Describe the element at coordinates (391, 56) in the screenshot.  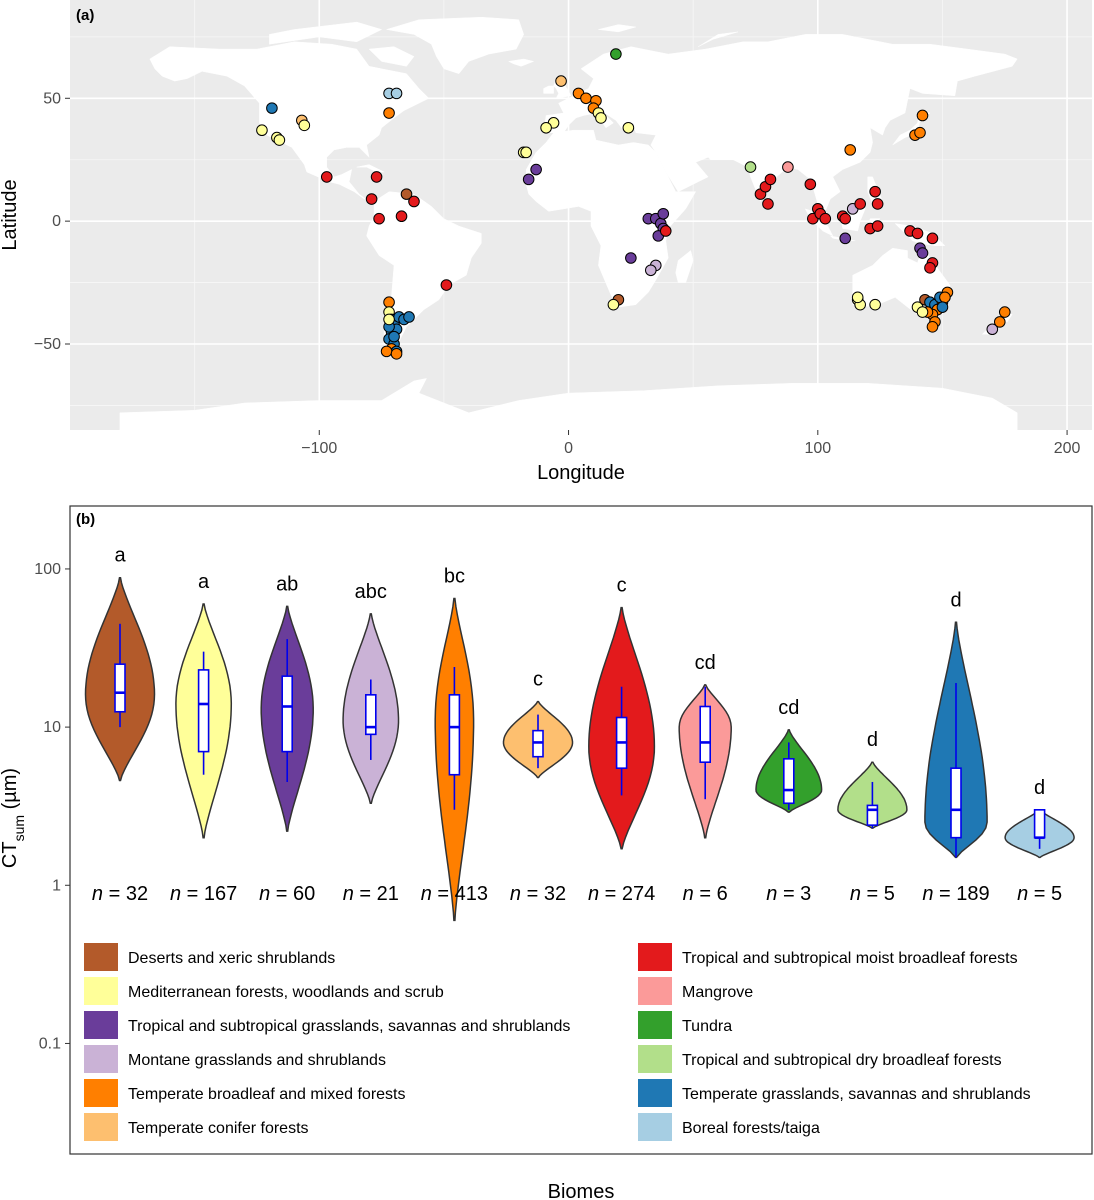
I see `land-baffin` at that location.